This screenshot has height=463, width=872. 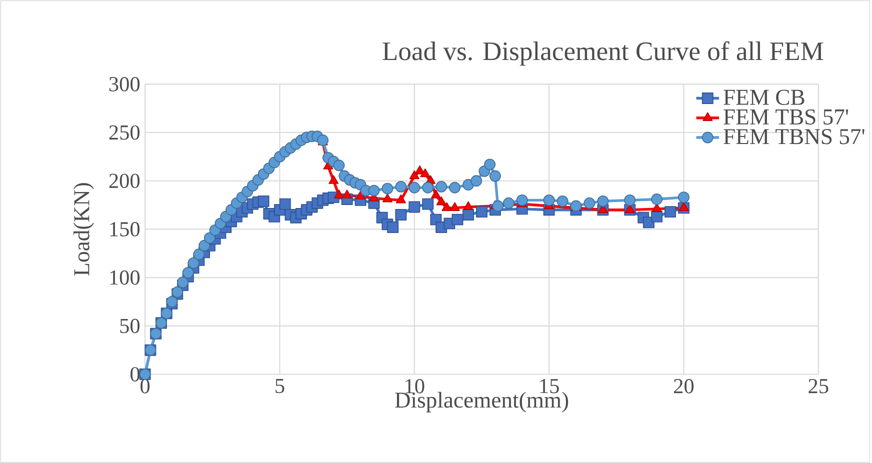 I want to click on legend-label: FEM CB, so click(x=764, y=97).